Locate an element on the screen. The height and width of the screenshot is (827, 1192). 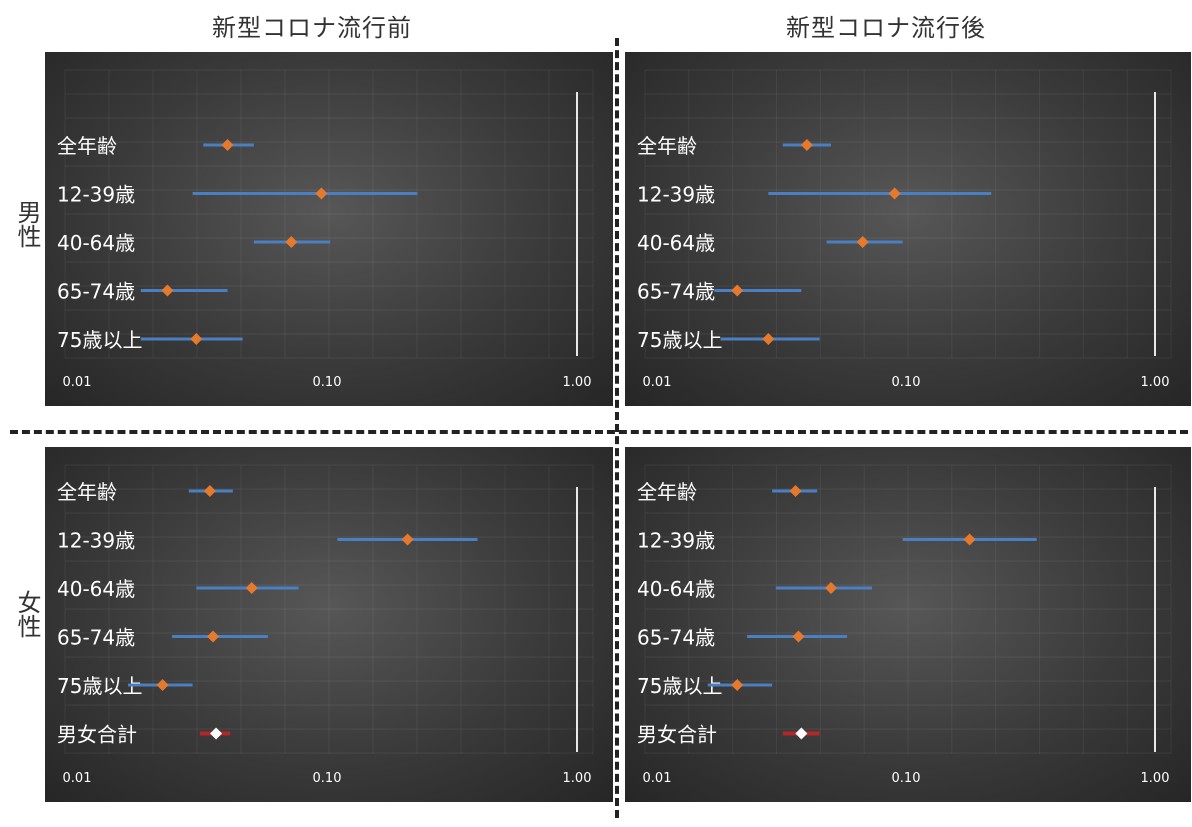
horizontal-divider is located at coordinates (599, 432).